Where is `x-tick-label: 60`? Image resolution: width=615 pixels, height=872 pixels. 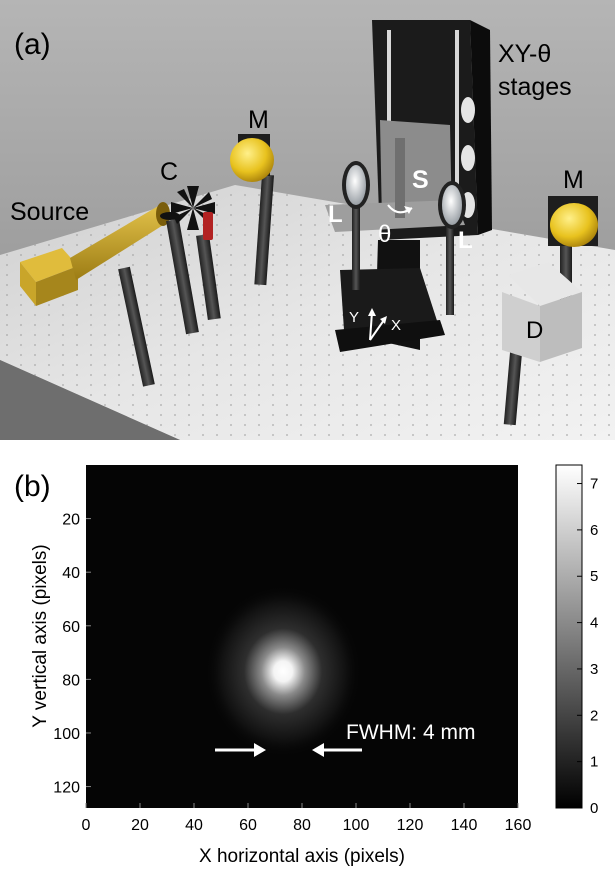
x-tick-label: 60 is located at coordinates (248, 825).